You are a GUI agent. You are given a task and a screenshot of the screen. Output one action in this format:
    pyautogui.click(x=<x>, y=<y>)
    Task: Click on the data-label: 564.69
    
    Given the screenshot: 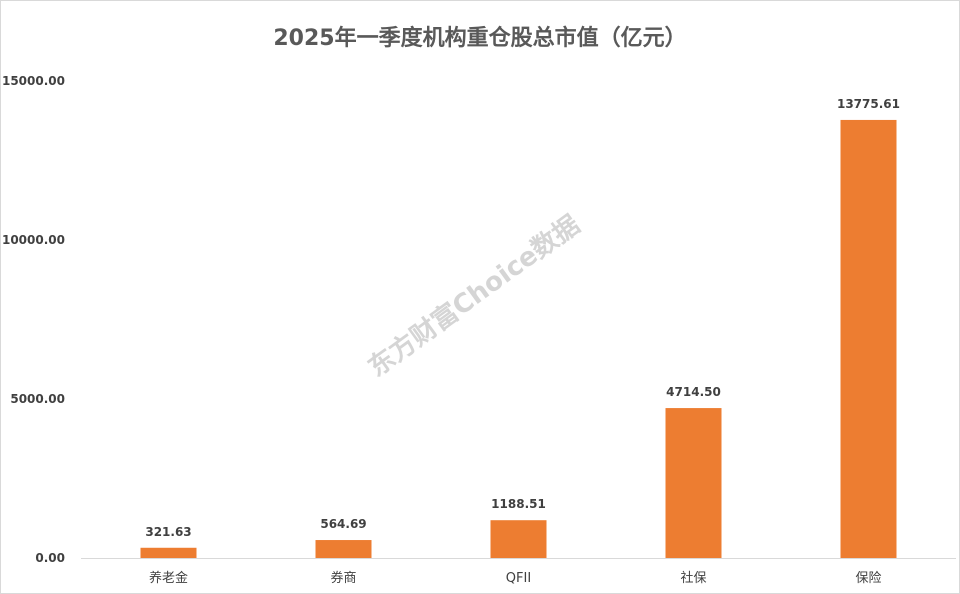 What is the action you would take?
    pyautogui.click(x=343, y=524)
    